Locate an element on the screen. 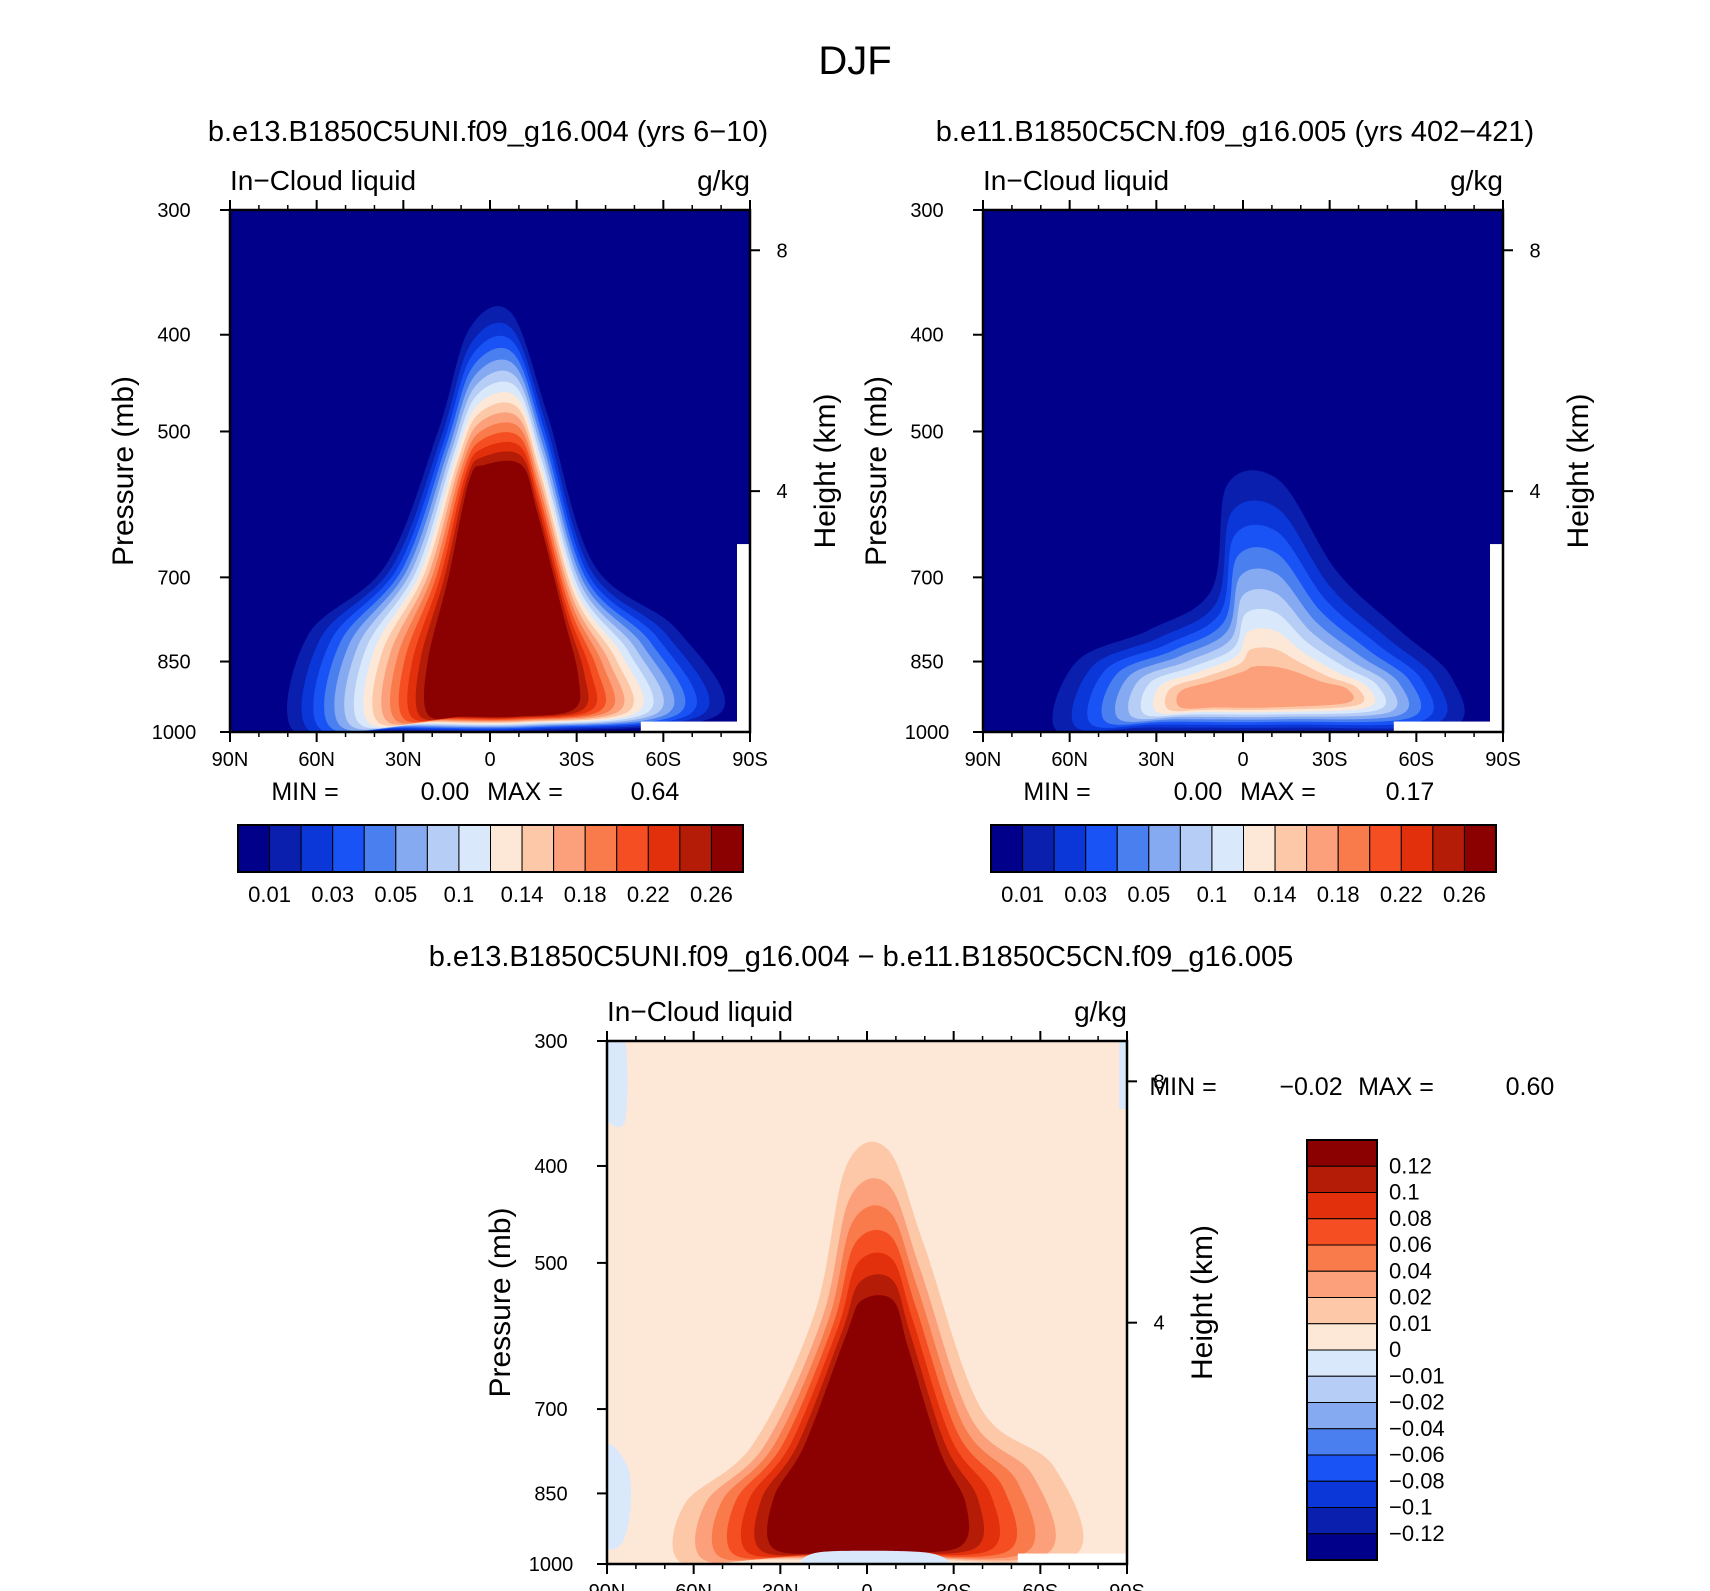  x-tick-label: 0 is located at coordinates (1242, 760).